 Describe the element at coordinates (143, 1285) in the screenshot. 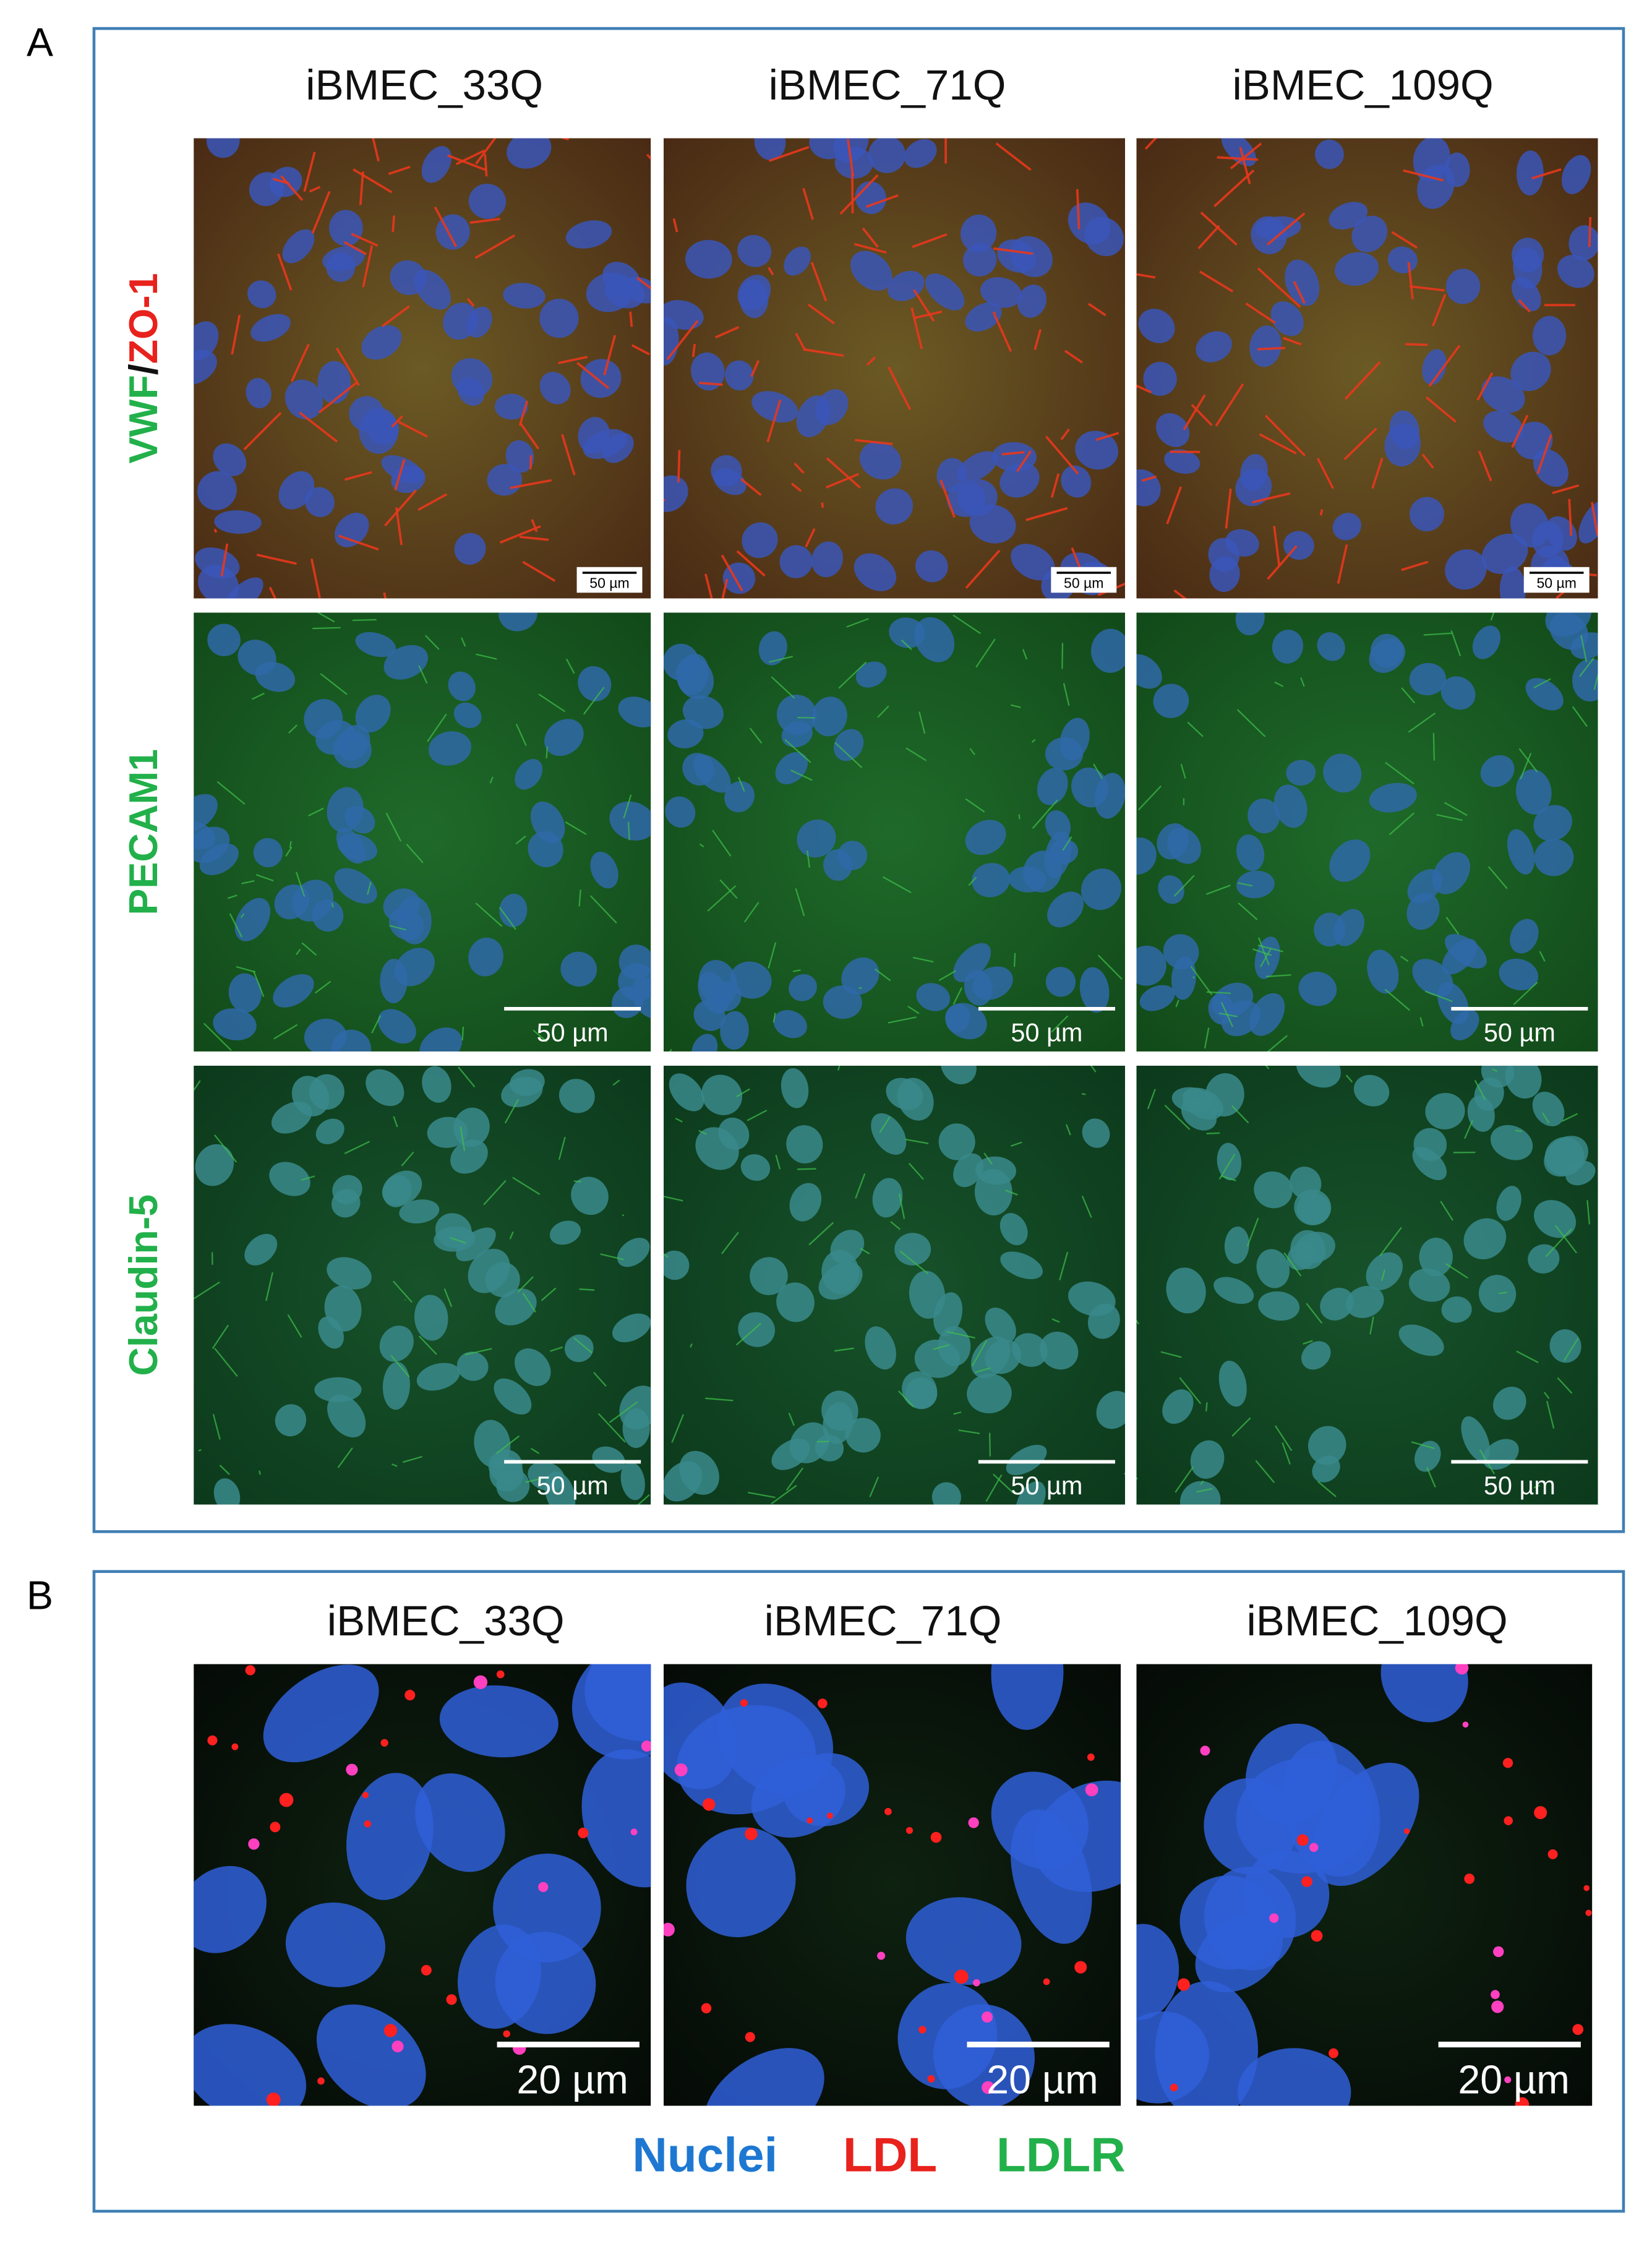

I see `row-label: Claudin-5` at that location.